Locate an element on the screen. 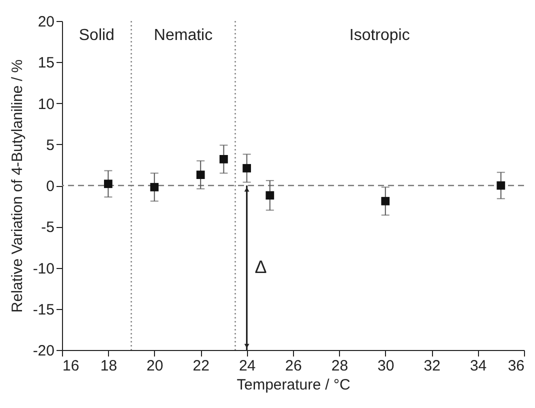 The image size is (535, 408). y-tick-label: 0 is located at coordinates (50, 186).